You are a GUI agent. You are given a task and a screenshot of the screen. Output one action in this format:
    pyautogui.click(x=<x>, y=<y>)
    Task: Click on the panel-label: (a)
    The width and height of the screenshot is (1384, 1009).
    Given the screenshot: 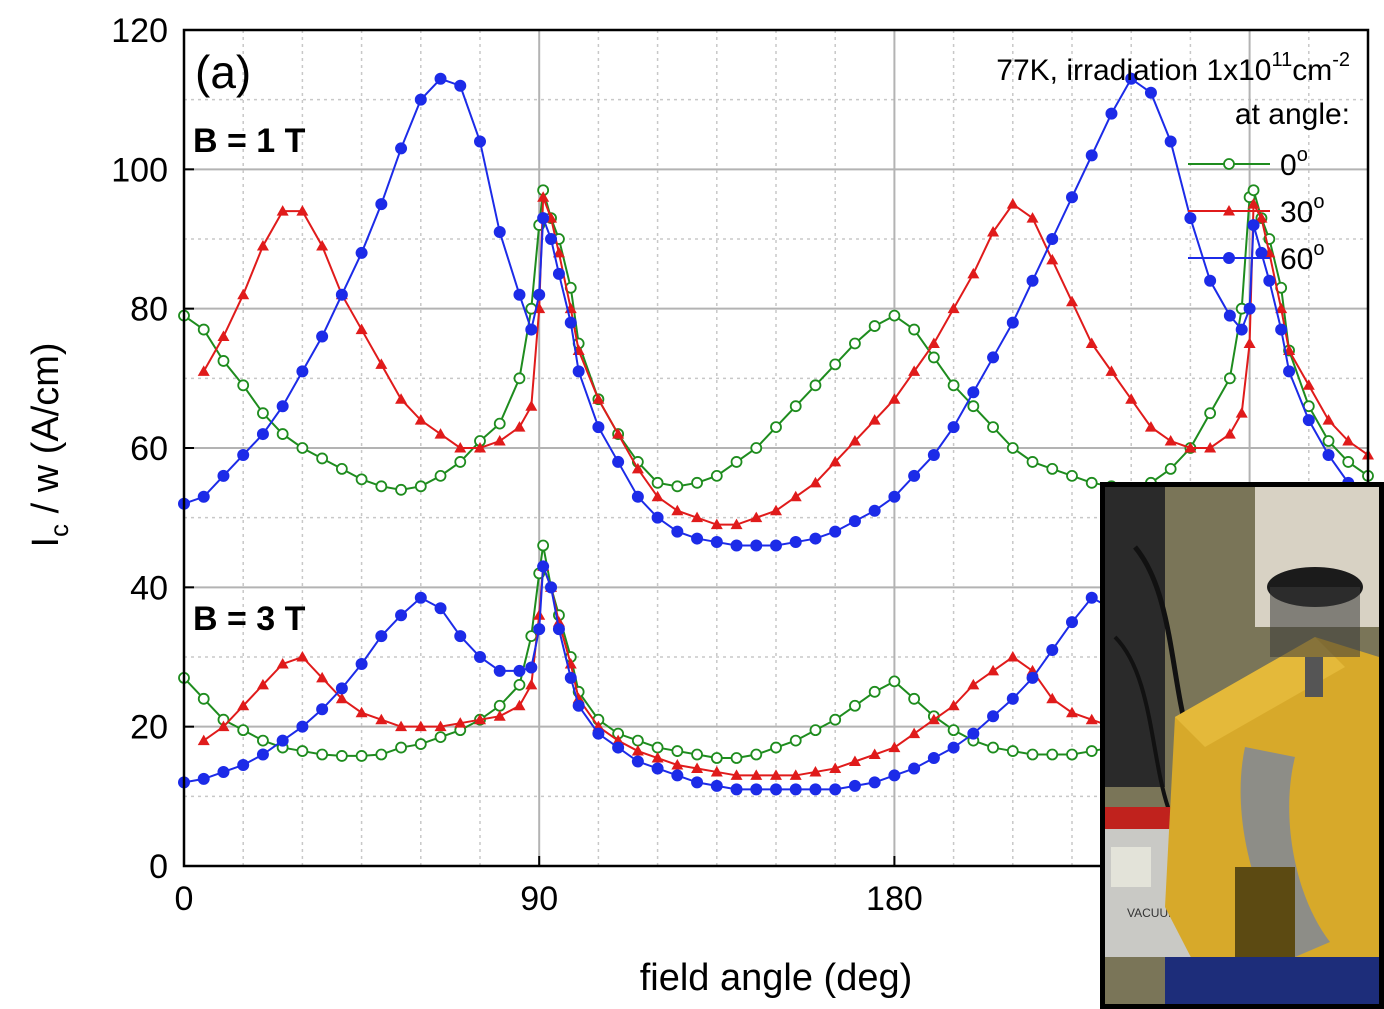 What is the action you would take?
    pyautogui.click(x=223, y=72)
    